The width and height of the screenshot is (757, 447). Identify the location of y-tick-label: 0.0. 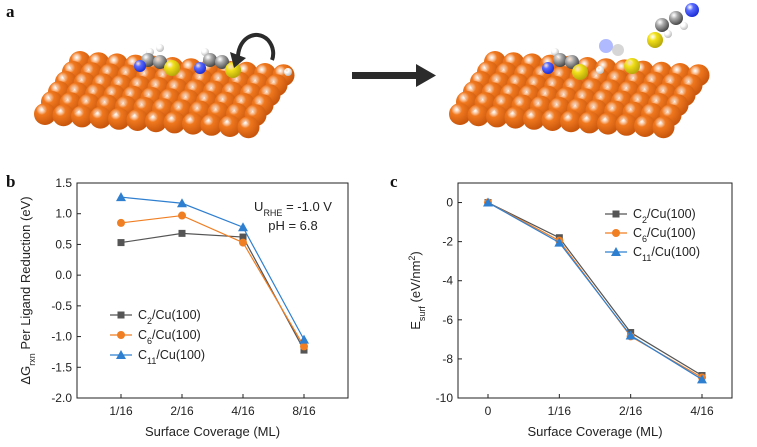
(63, 275).